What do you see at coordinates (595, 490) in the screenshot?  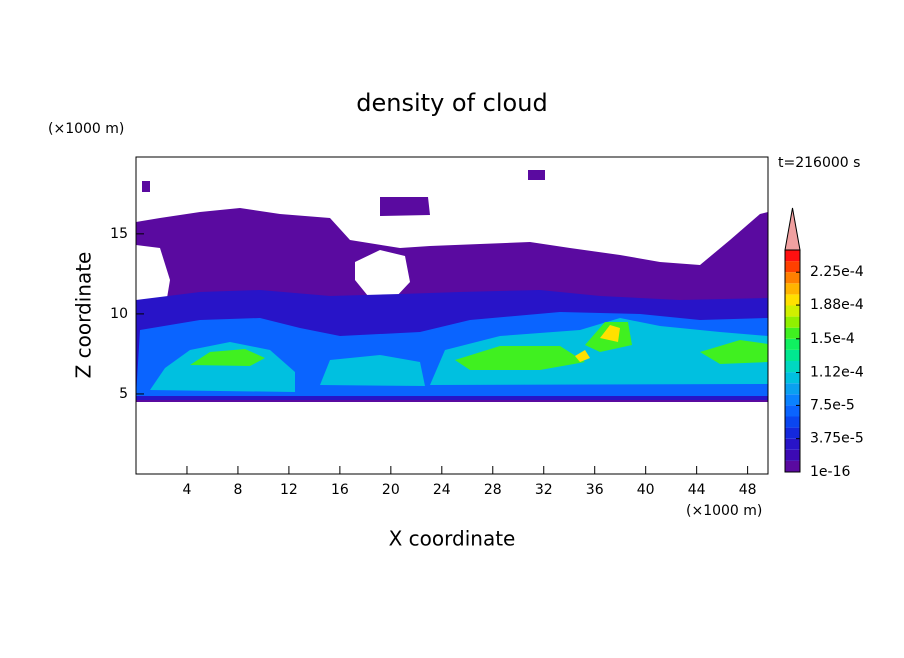 I see `x-tick-label: 36` at bounding box center [595, 490].